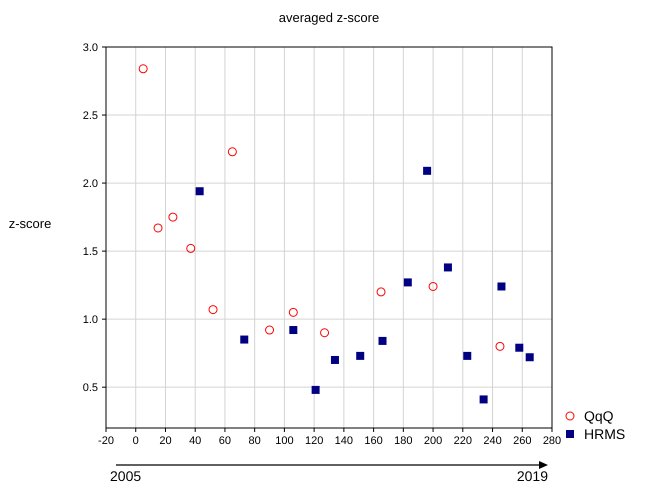 The image size is (651, 495). What do you see at coordinates (532, 476) in the screenshot?
I see `text: 2019` at bounding box center [532, 476].